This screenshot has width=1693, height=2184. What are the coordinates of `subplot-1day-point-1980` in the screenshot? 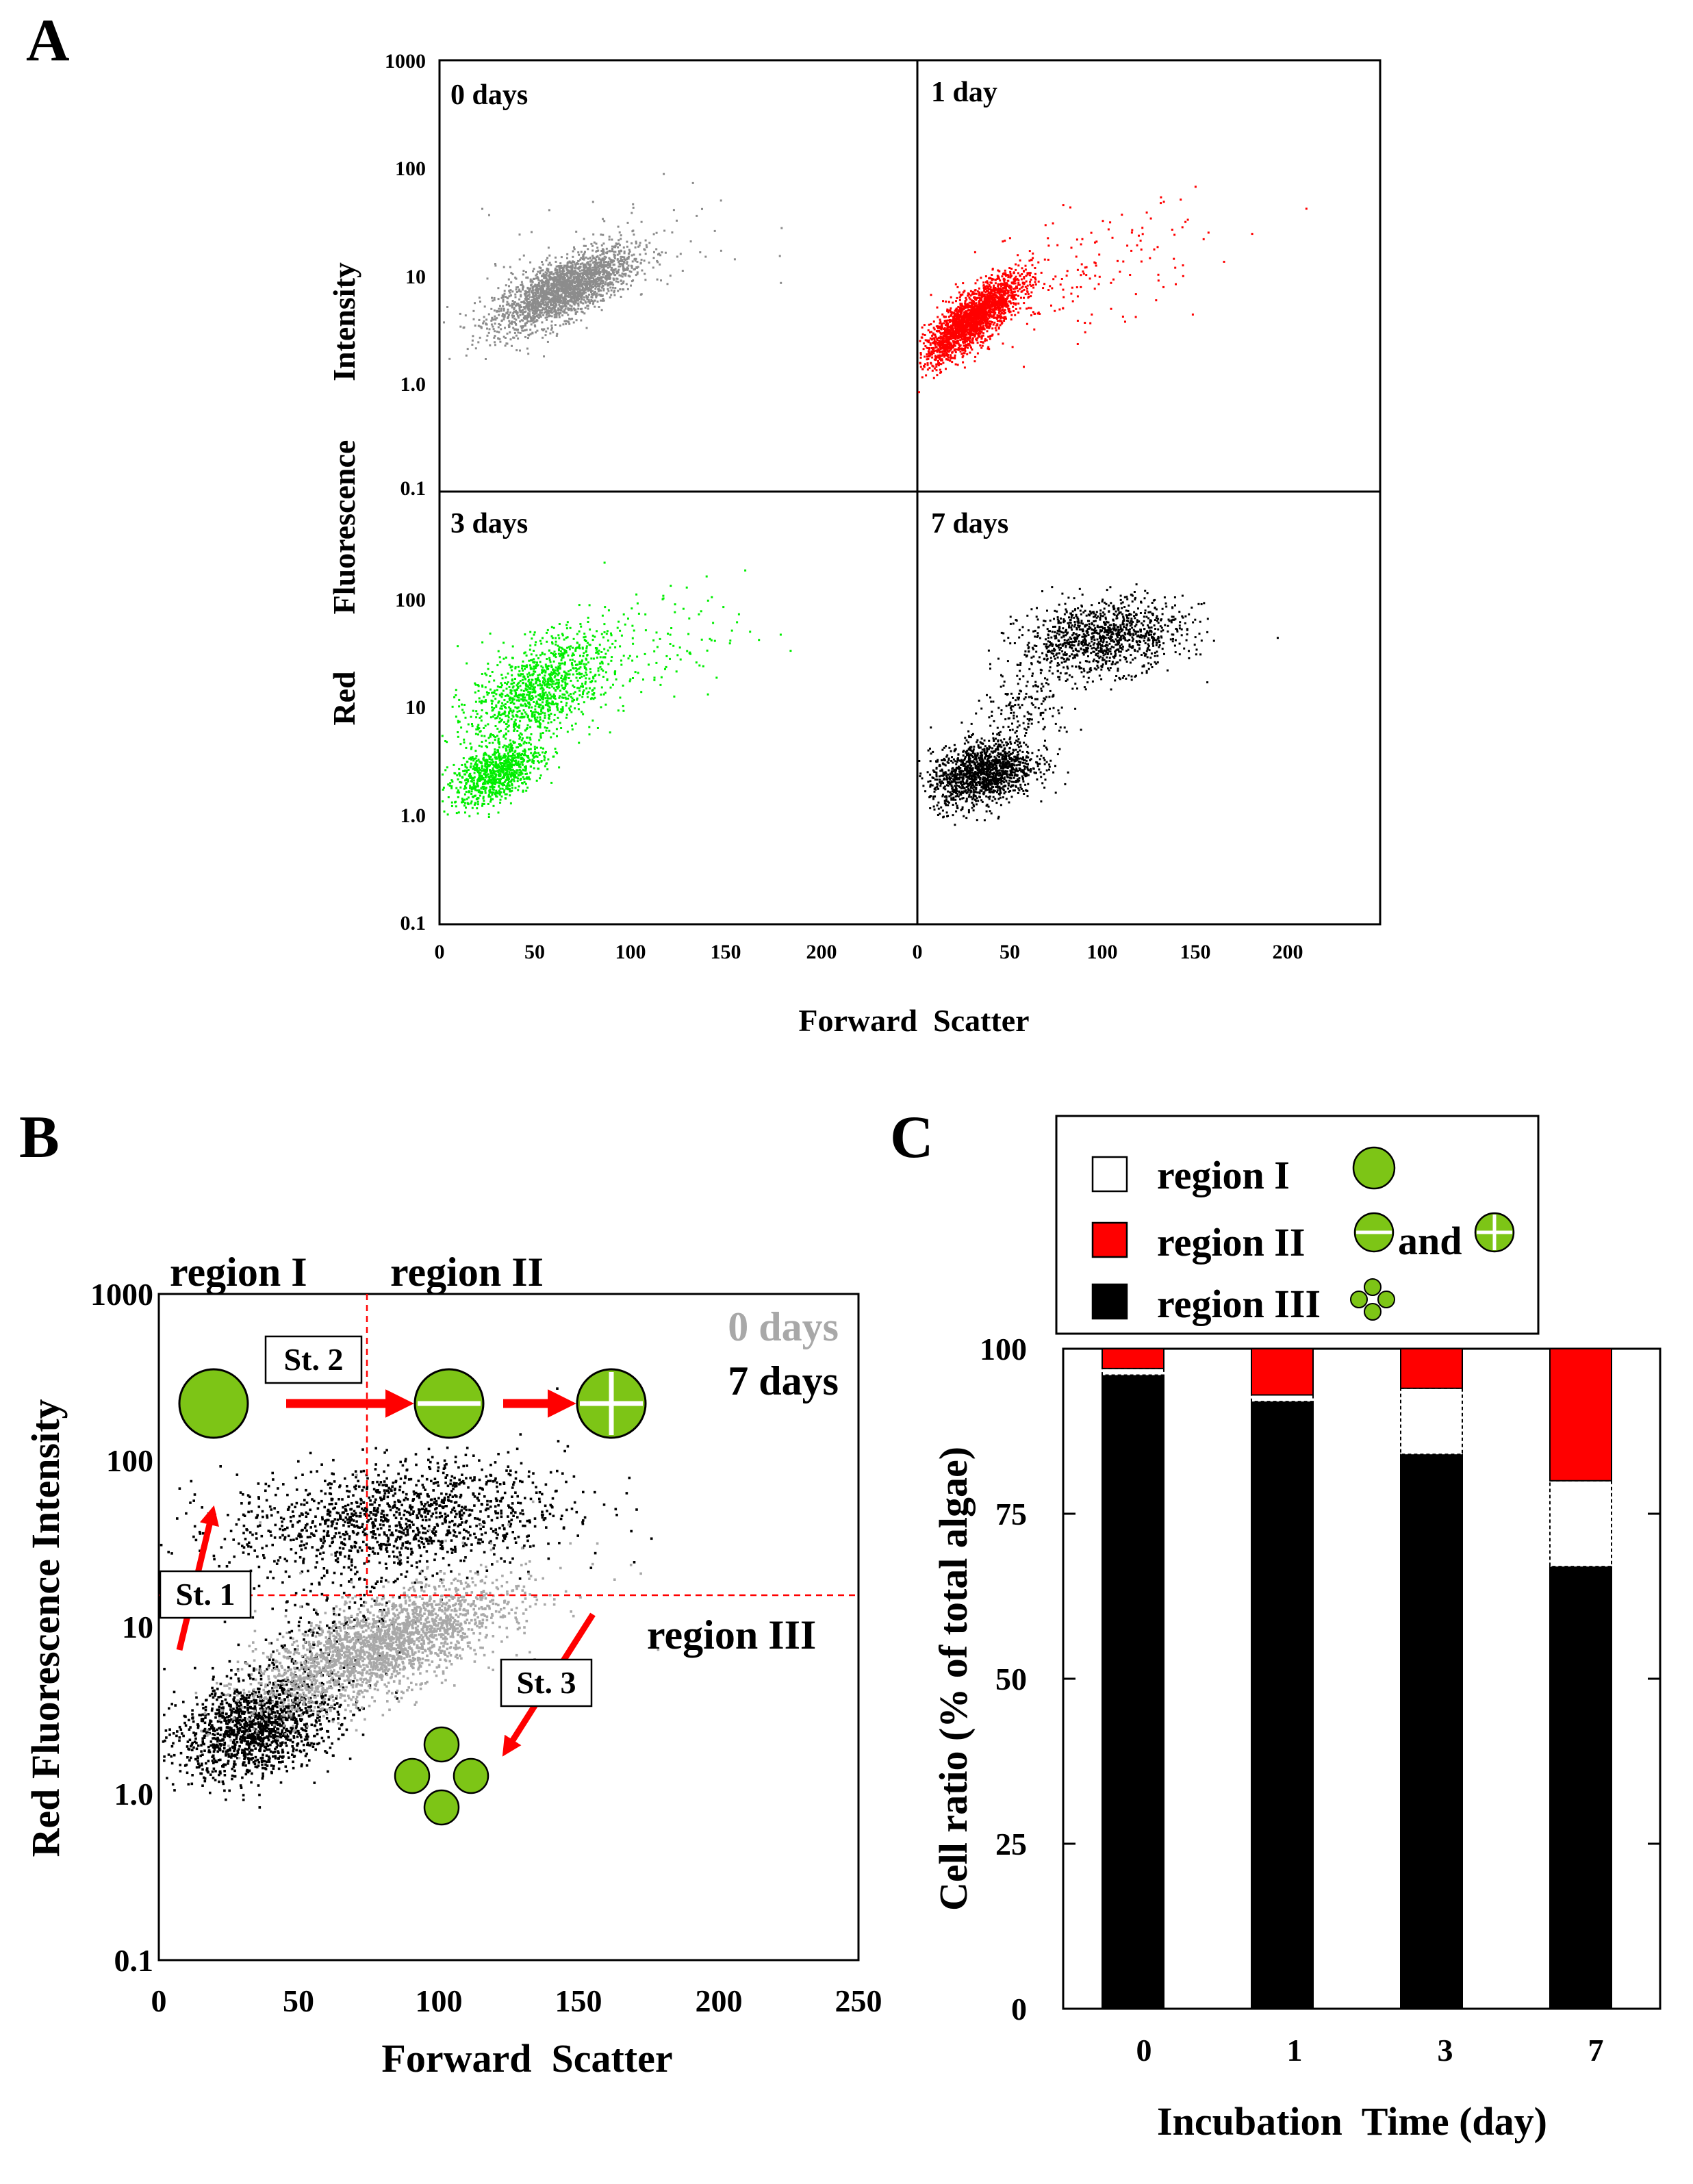 It's located at (968, 307).